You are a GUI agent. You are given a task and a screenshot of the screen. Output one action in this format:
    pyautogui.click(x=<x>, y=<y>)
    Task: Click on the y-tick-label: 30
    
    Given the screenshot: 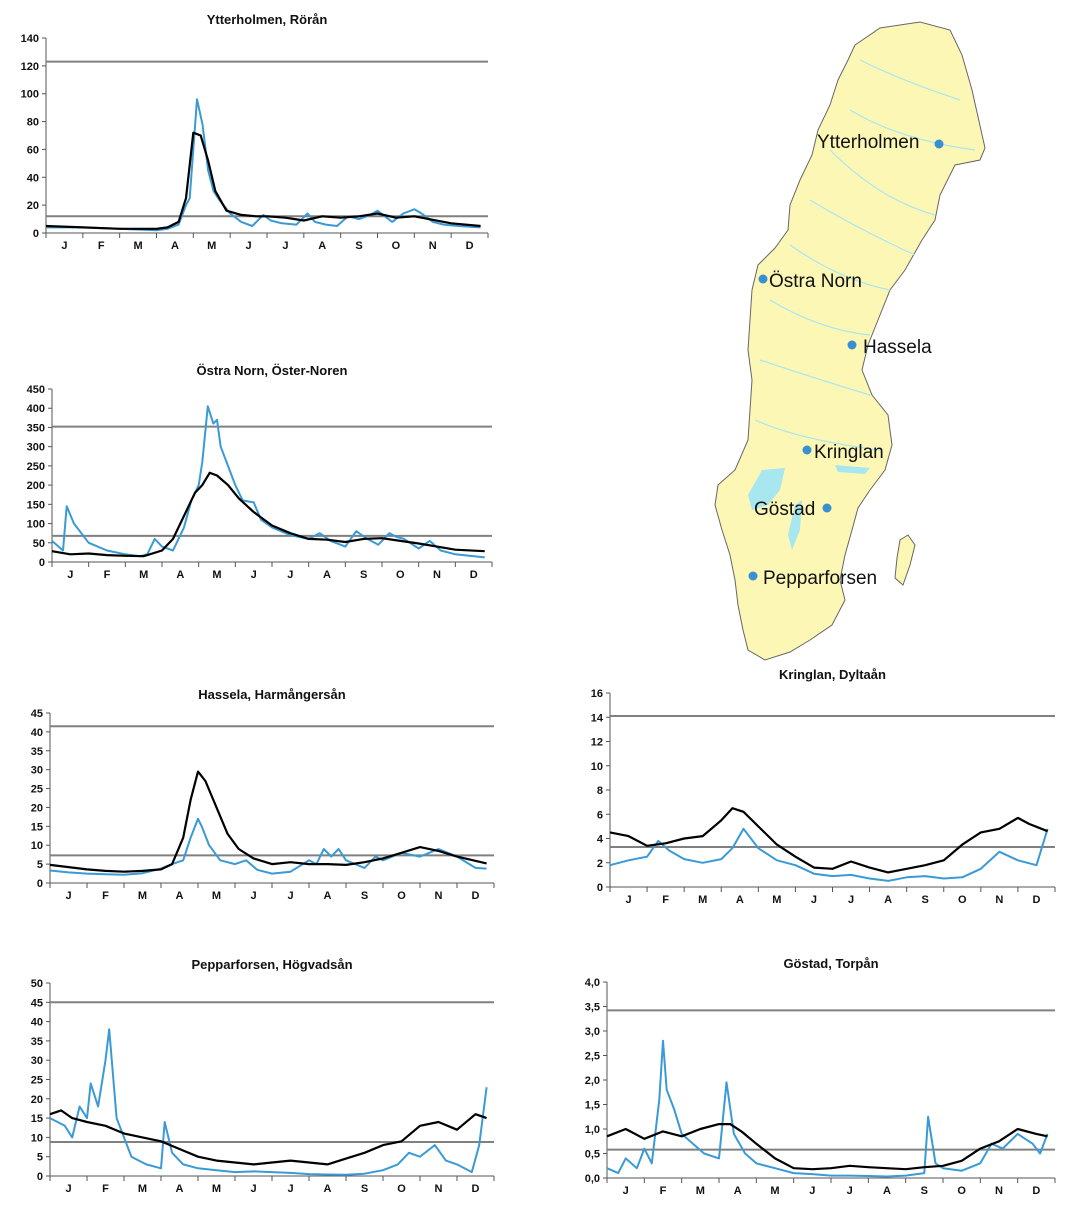 What is the action you would take?
    pyautogui.click(x=37, y=771)
    